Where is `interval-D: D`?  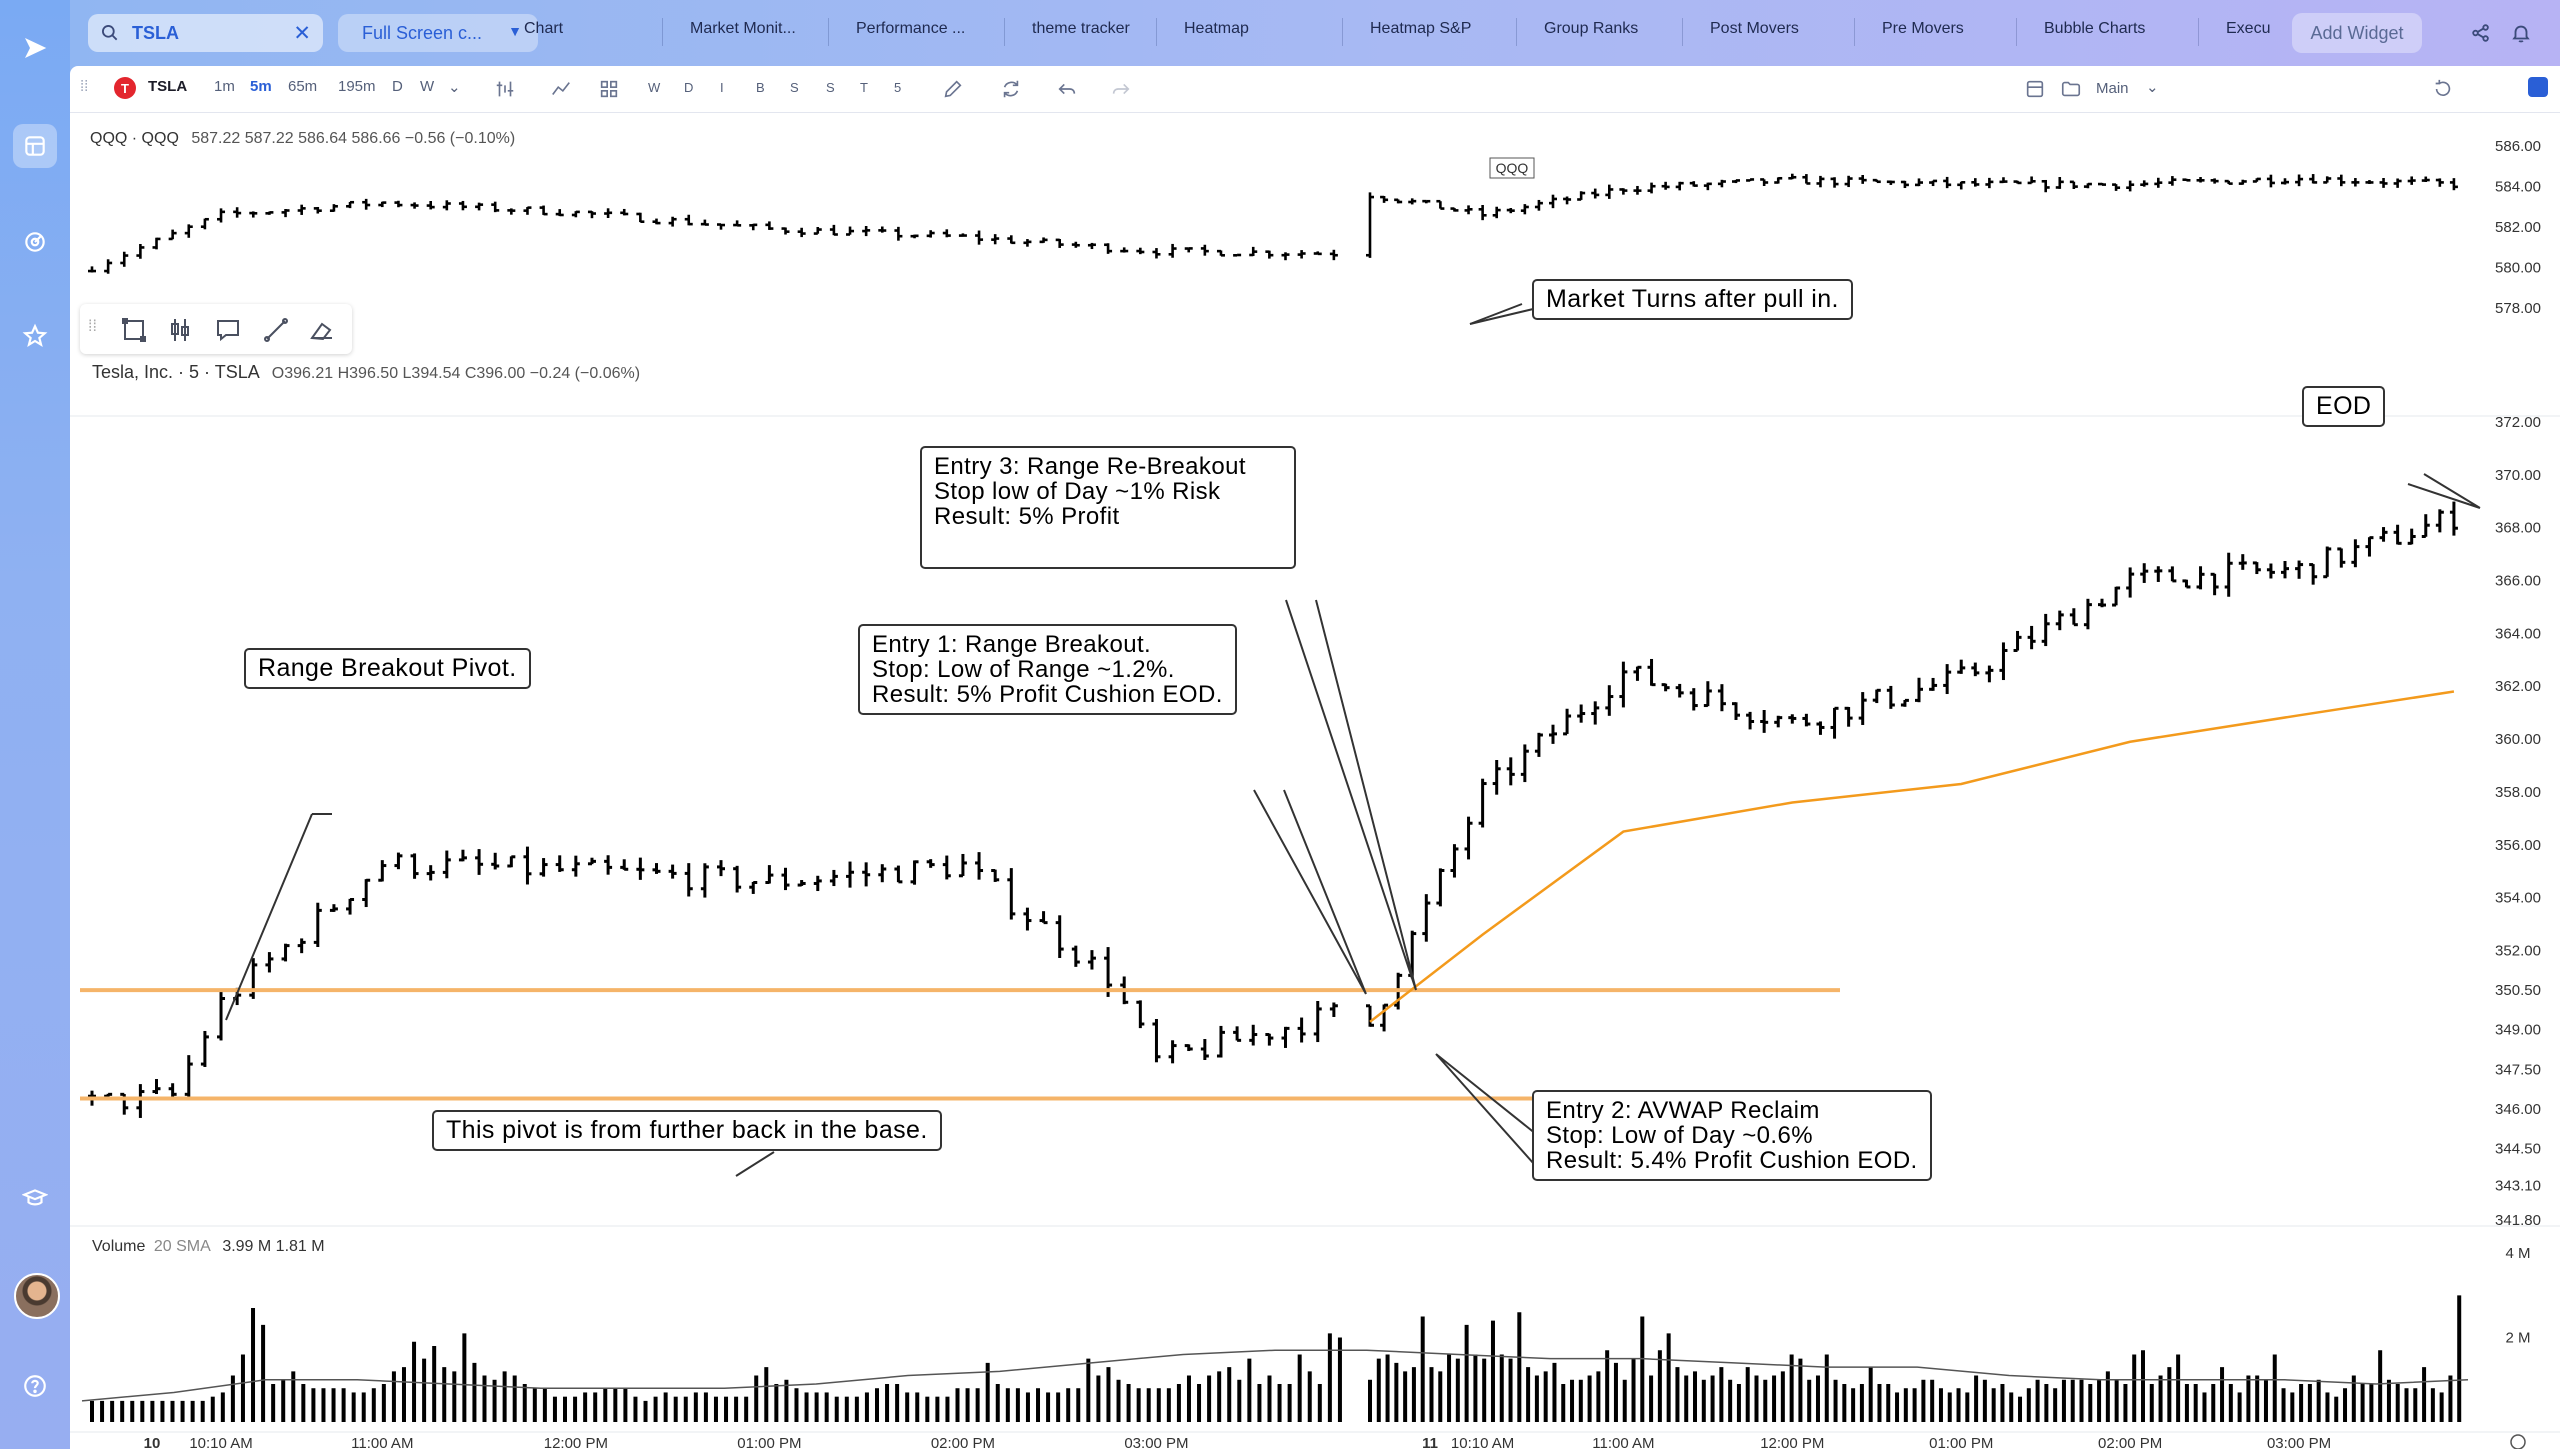 interval-D: D is located at coordinates (397, 86).